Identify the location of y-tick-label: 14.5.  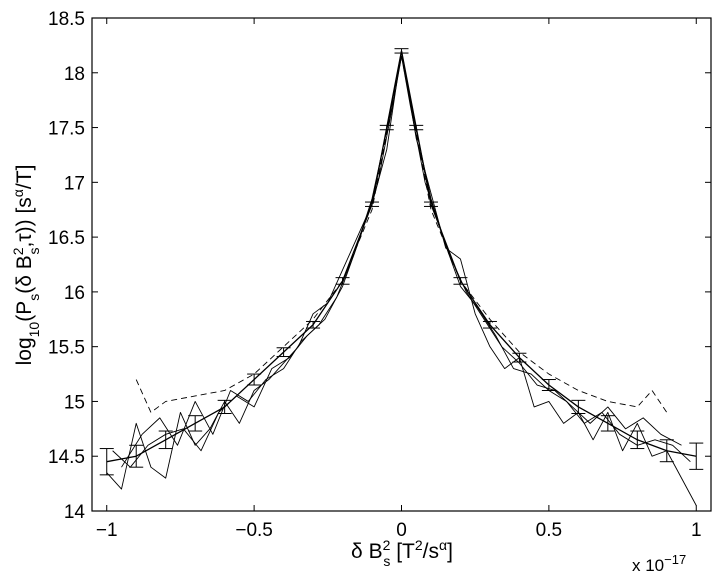
(66, 457).